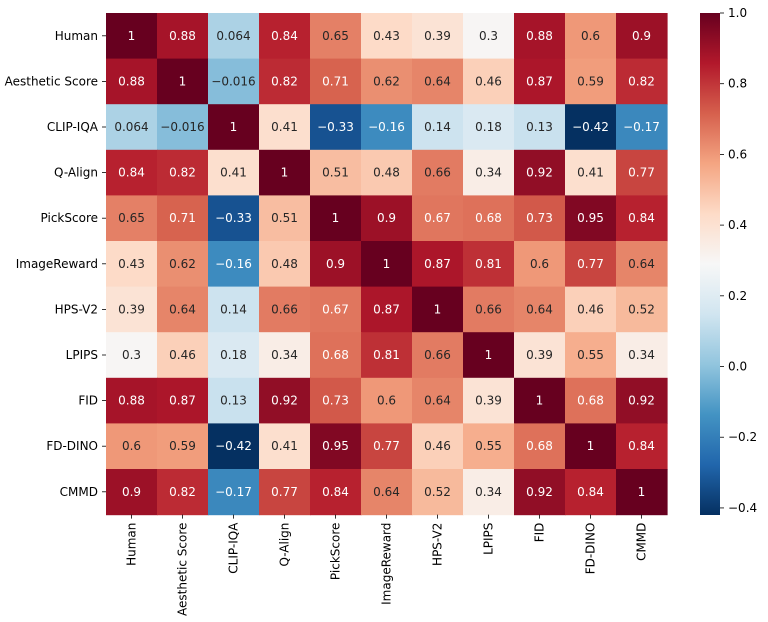 This screenshot has height=622, width=768. Describe the element at coordinates (335, 309) in the screenshot. I see `cell-value-label: 0.67` at that location.